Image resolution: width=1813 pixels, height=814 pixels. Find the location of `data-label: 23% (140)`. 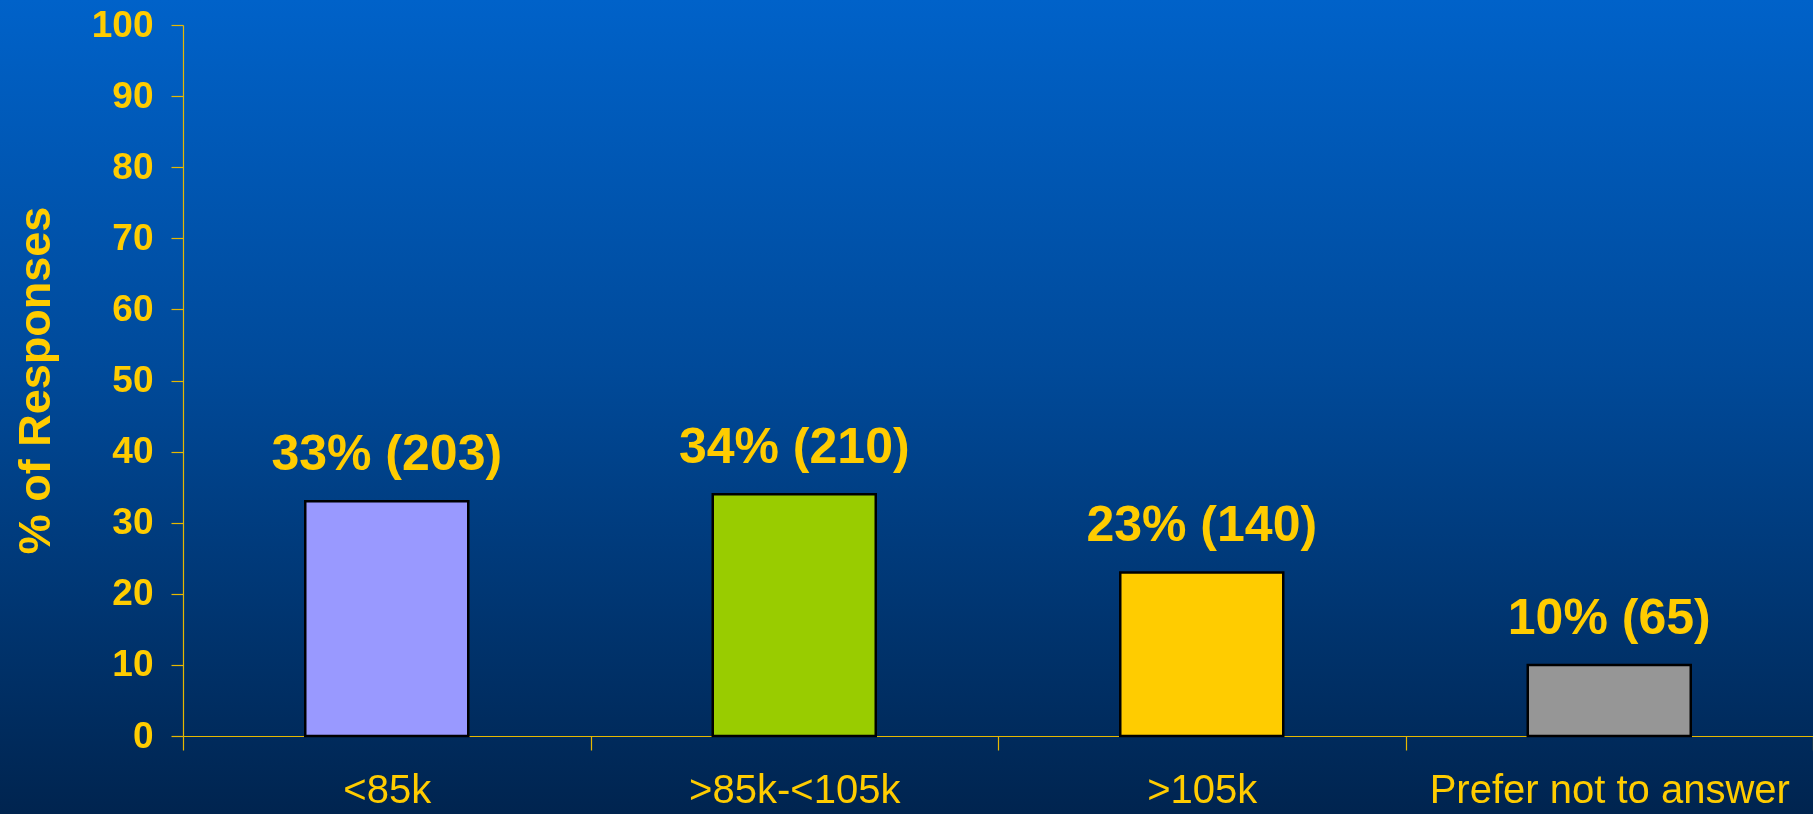

data-label: 23% (140) is located at coordinates (1202, 524).